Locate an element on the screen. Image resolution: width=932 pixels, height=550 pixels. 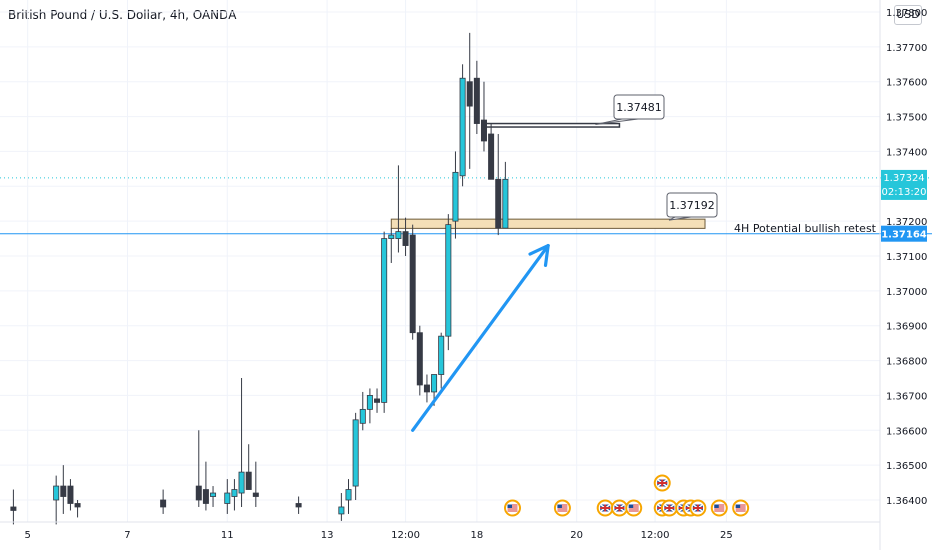
last-price-badge is located at coordinates (904, 184).